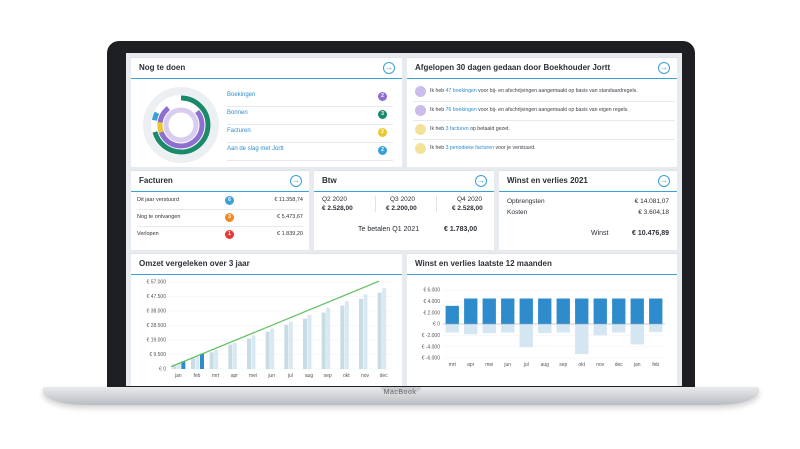  I want to click on facturen-arrow-icon: →, so click(296, 181).